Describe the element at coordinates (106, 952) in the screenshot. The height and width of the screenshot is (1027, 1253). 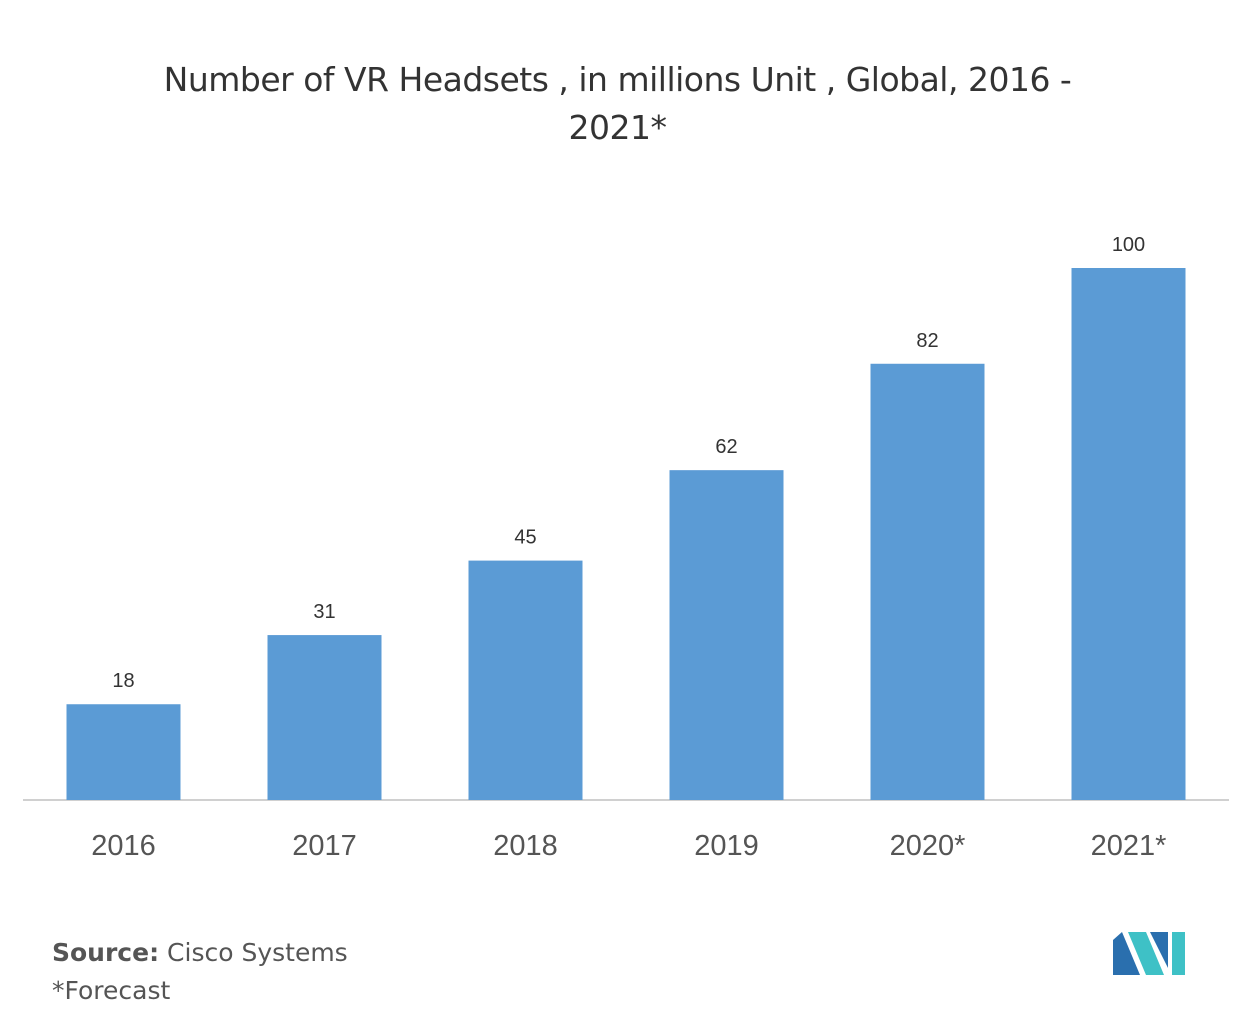
I see `source-label: Source:` at that location.